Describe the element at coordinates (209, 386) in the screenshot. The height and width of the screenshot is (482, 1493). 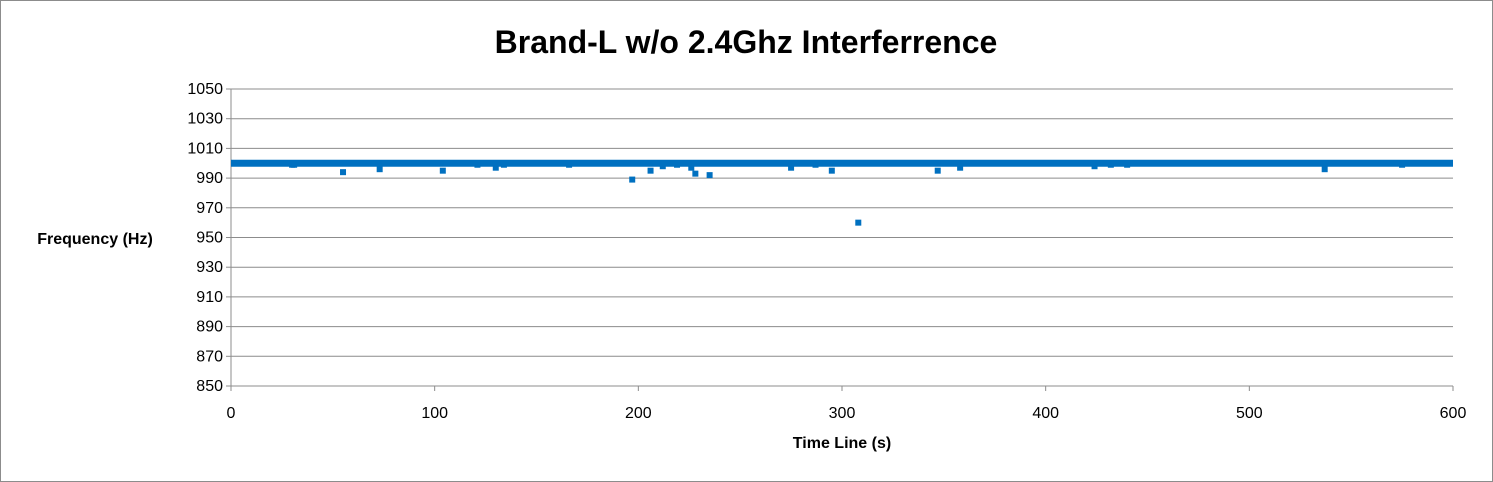
I see `y-tick-label: 850` at that location.